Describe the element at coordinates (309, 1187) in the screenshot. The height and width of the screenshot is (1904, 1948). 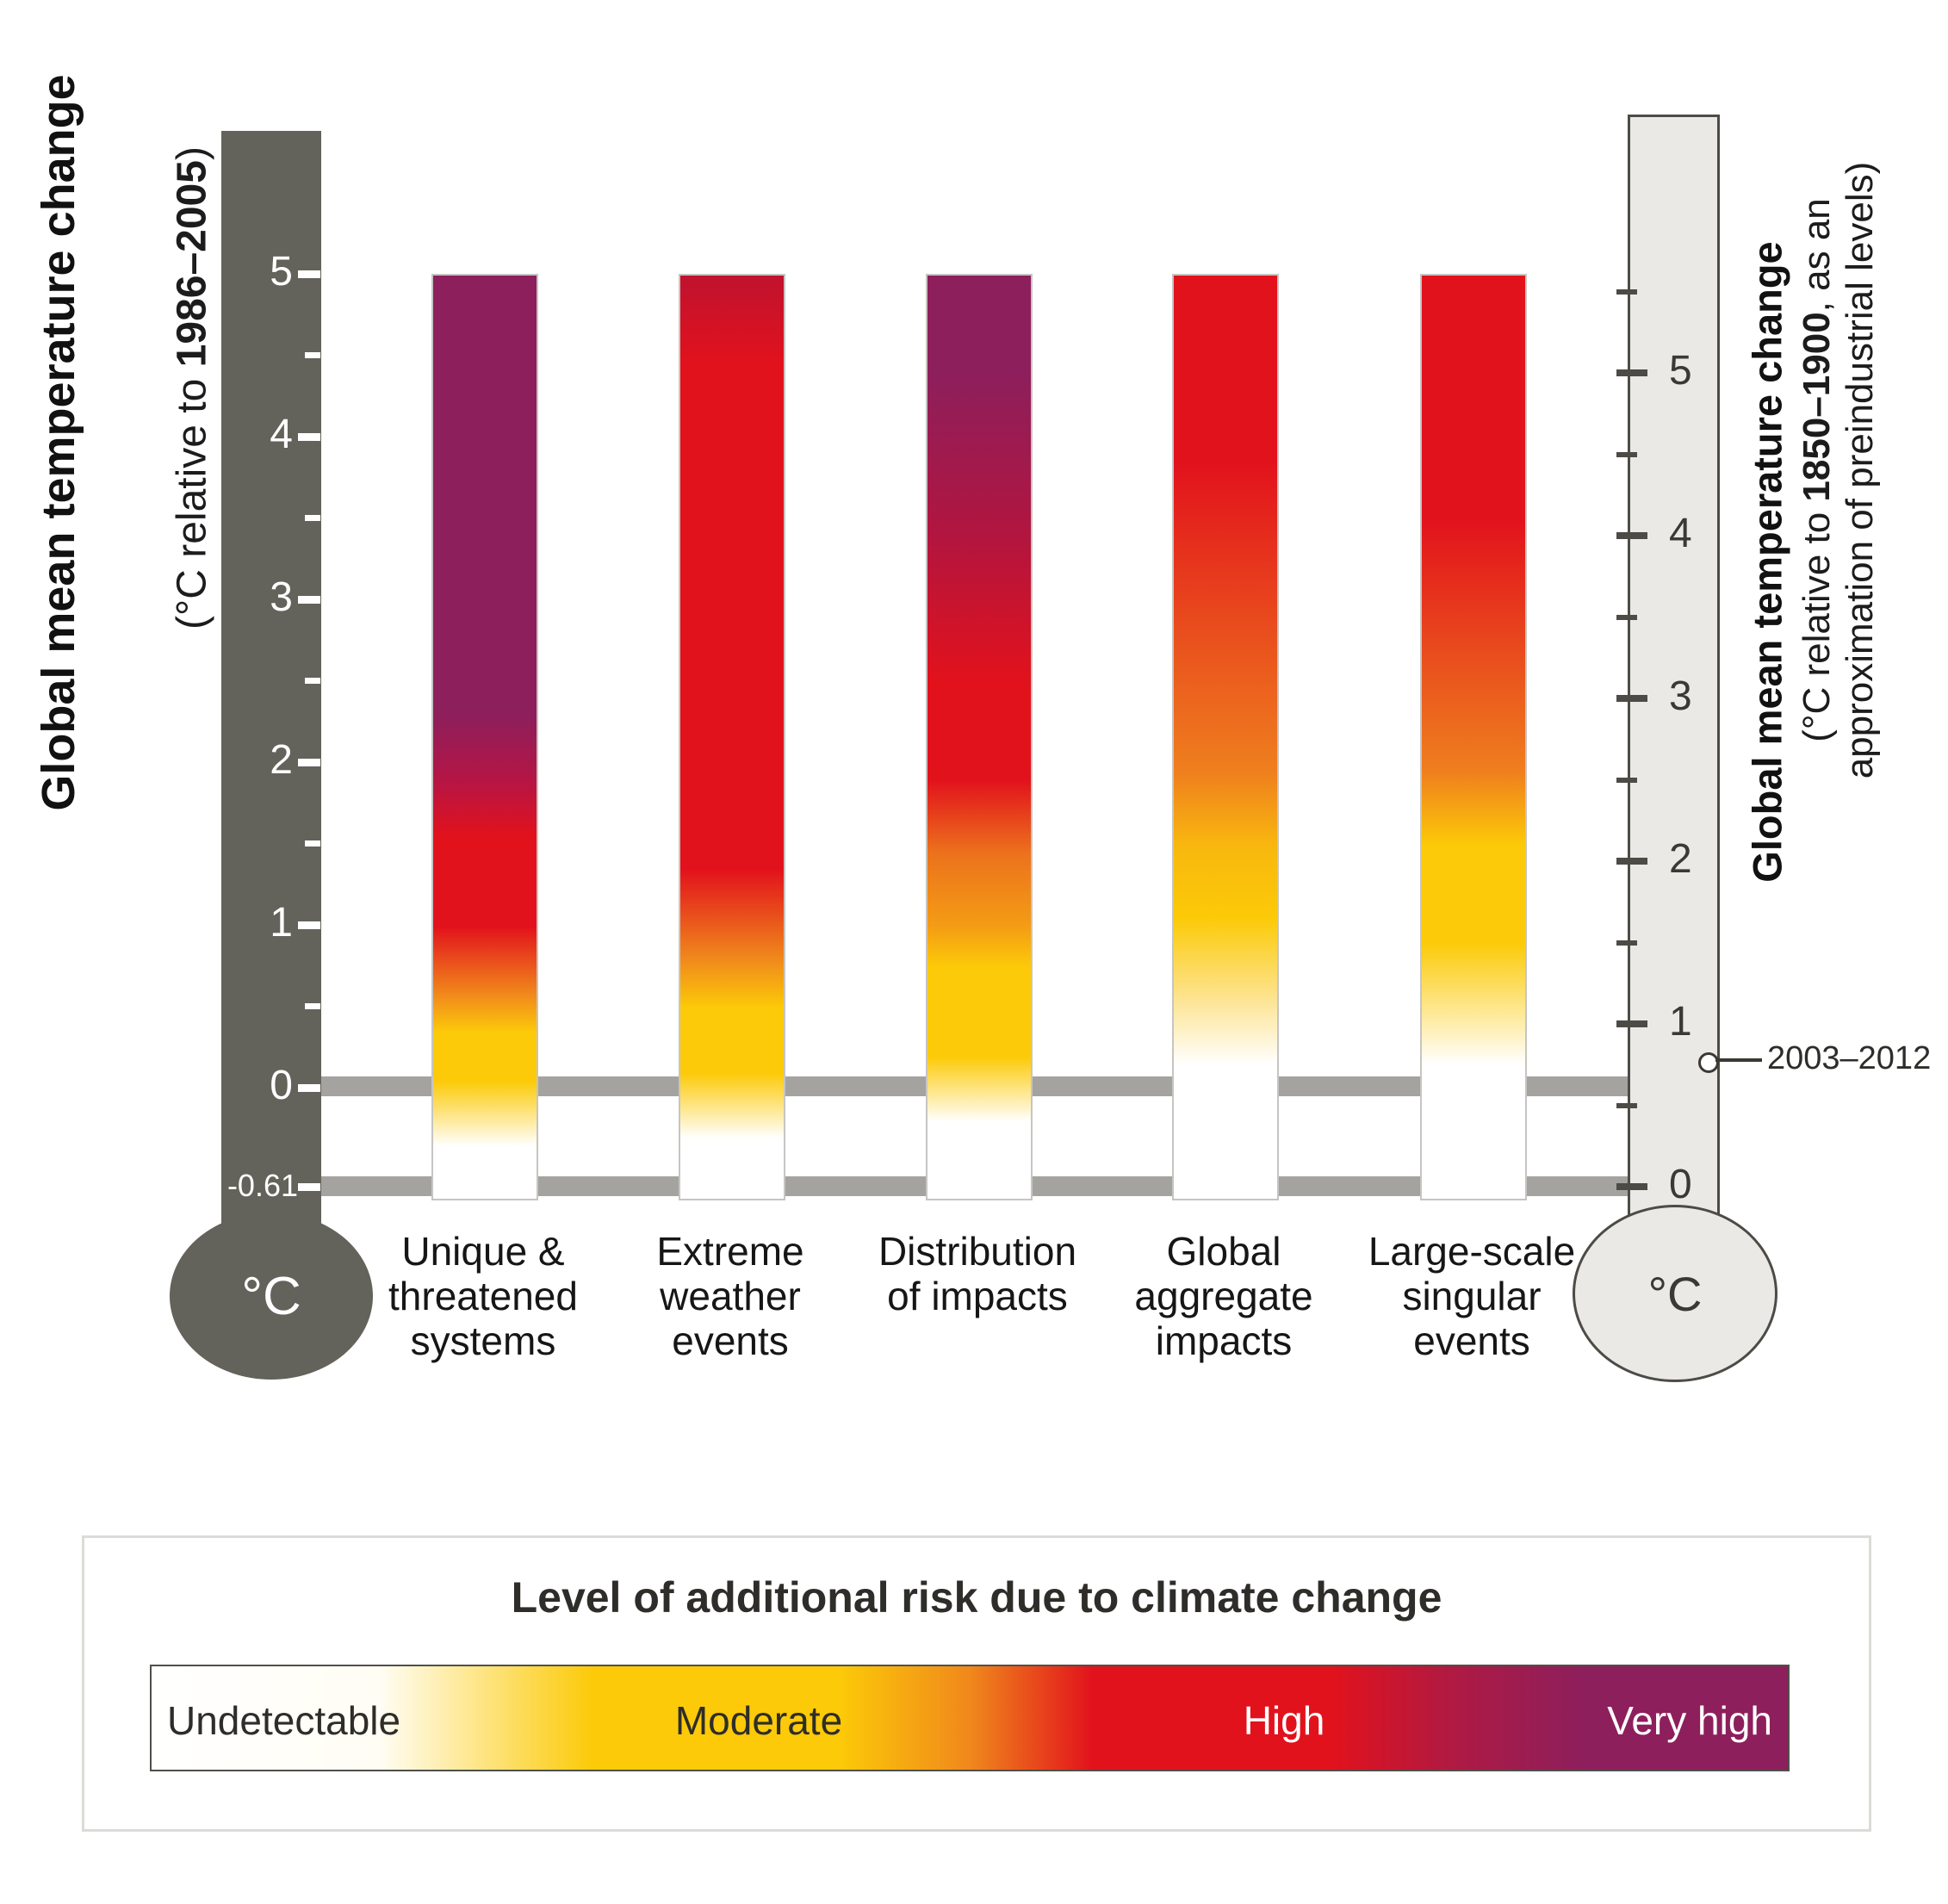
I see `left-axis-baseline-tick` at that location.